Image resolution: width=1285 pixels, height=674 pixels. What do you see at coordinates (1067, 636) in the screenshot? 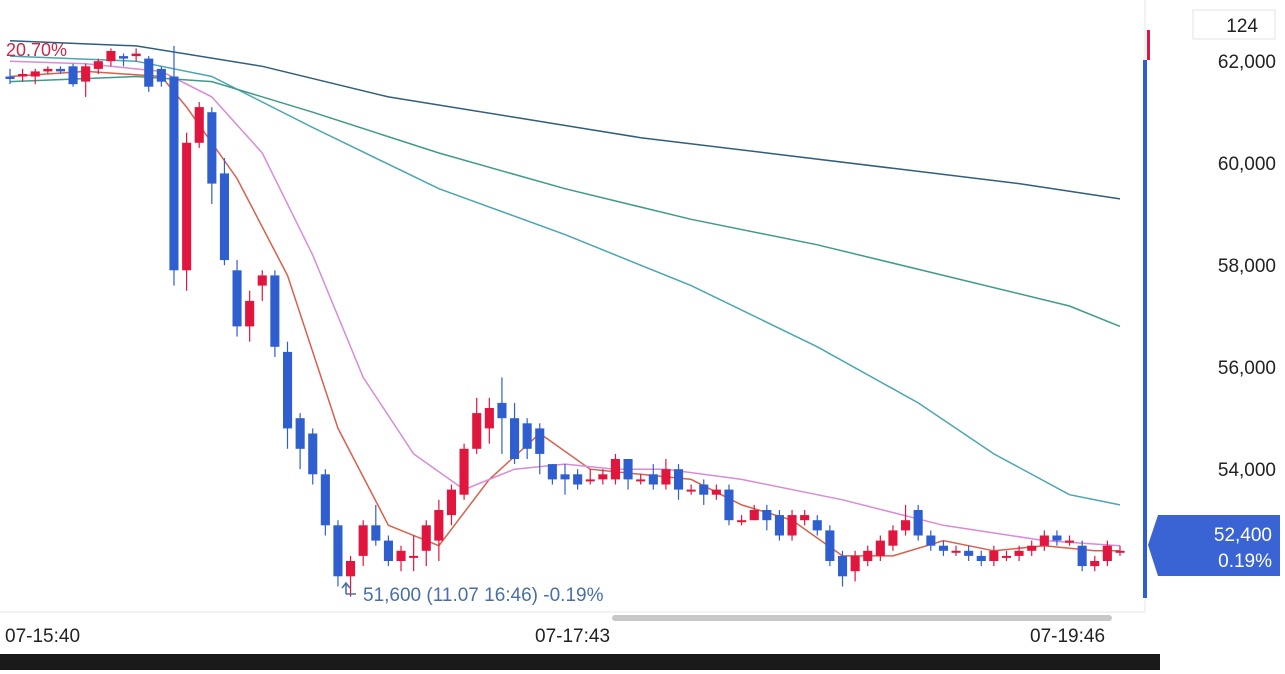
I see `x-tick-label: 07-19:46` at bounding box center [1067, 636].